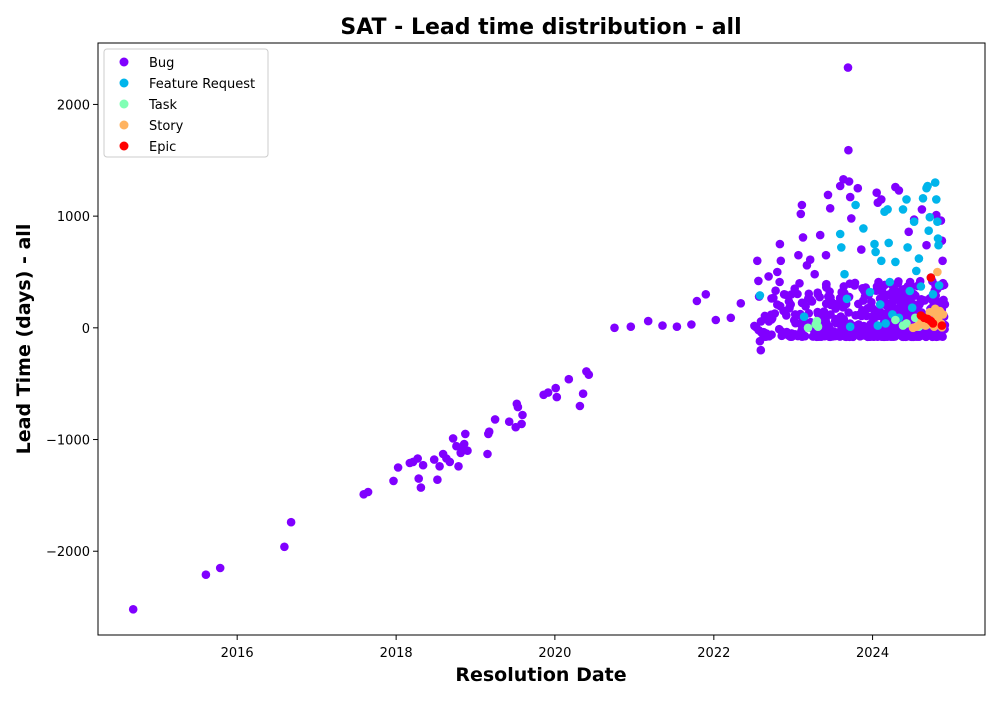 Image resolution: width=1000 pixels, height=704 pixels. Describe the element at coordinates (124, 125) in the screenshot. I see `legend-marker-story` at that location.